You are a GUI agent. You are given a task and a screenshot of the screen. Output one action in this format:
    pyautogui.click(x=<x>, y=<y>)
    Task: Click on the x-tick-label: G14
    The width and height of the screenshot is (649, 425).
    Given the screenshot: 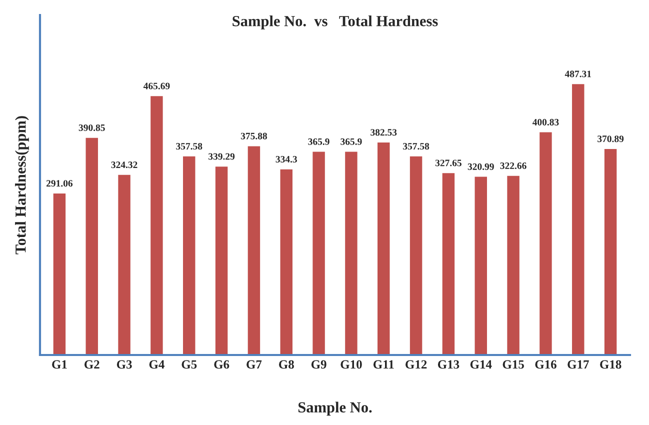 What is the action you would take?
    pyautogui.click(x=481, y=364)
    